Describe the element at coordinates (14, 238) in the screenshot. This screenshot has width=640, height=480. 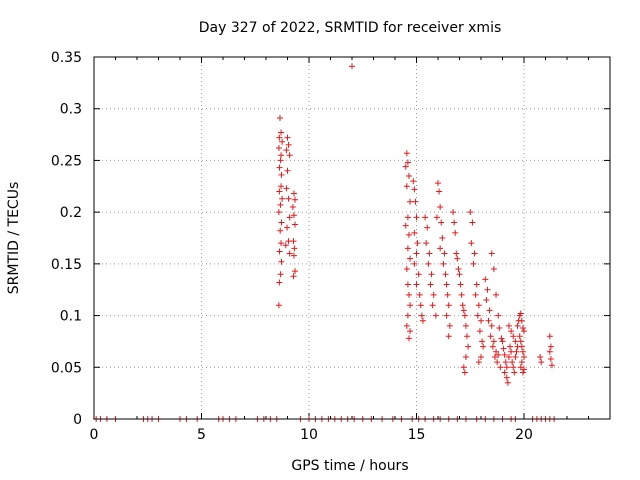
I see `y-axis-label: SRMTID / TECUs` at that location.